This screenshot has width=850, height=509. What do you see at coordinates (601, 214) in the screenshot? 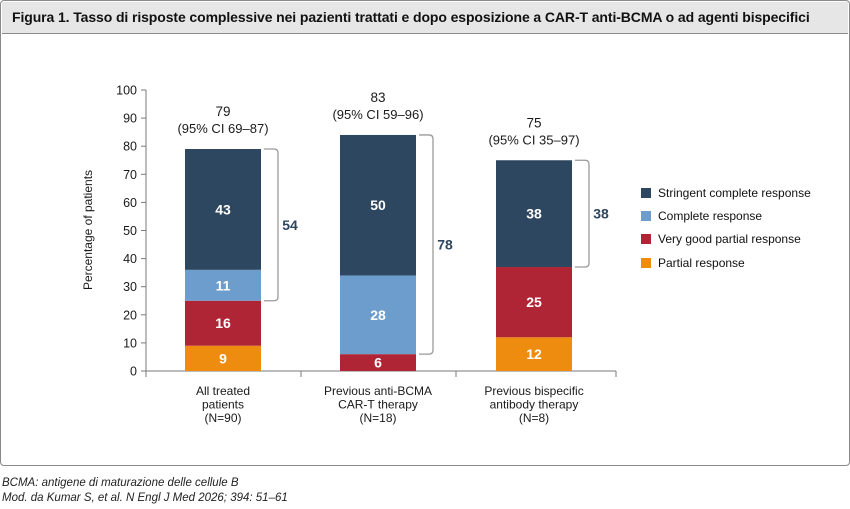
I see `bracket-label: 38` at bounding box center [601, 214].